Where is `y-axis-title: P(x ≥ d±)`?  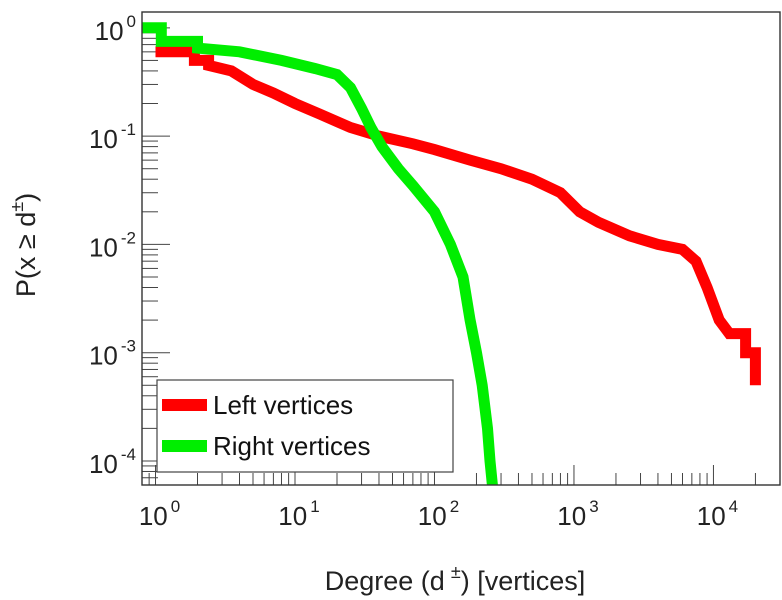
y-axis-title: P(x ≥ d±) is located at coordinates (24, 245).